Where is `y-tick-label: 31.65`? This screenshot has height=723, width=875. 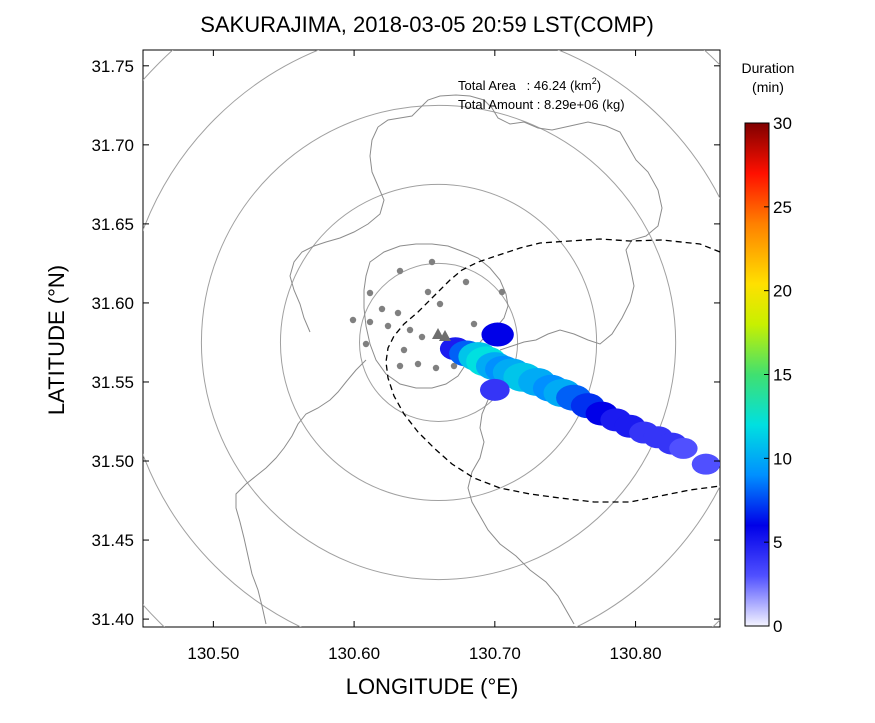
y-tick-label: 31.65 is located at coordinates (112, 224).